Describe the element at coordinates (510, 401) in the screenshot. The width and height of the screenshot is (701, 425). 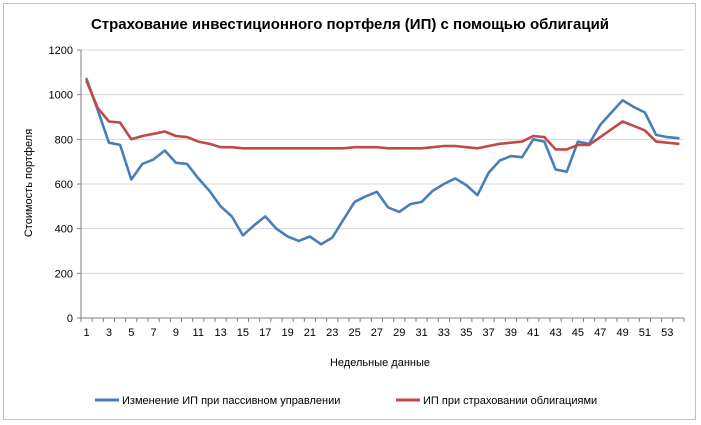
I see `legend-label-series-2: ИП при страховании облигациями` at that location.